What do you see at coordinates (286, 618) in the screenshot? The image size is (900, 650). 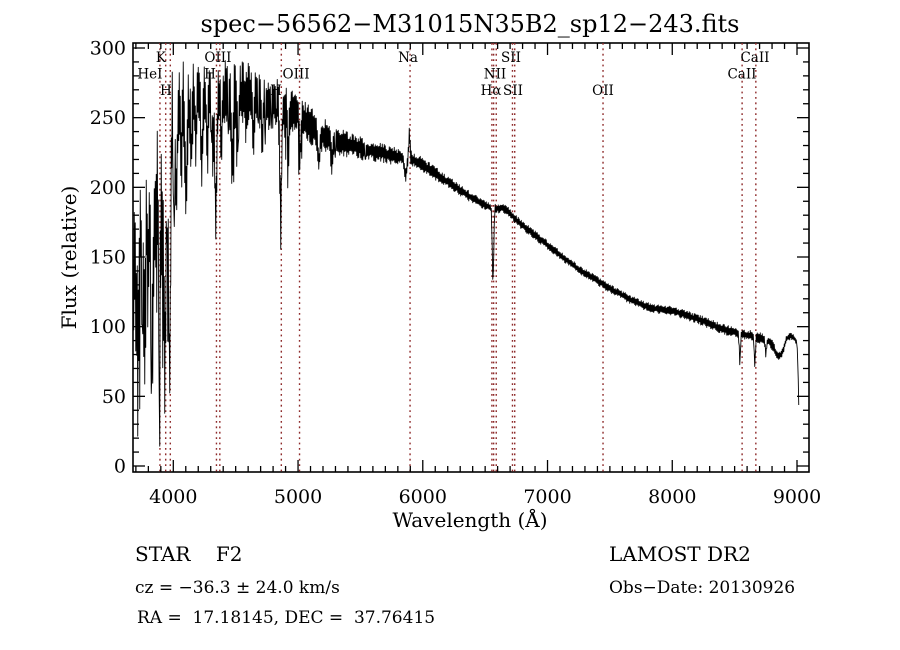 I see `ra-dec-text: RA = 17.18145, DEC = 37.76415` at bounding box center [286, 618].